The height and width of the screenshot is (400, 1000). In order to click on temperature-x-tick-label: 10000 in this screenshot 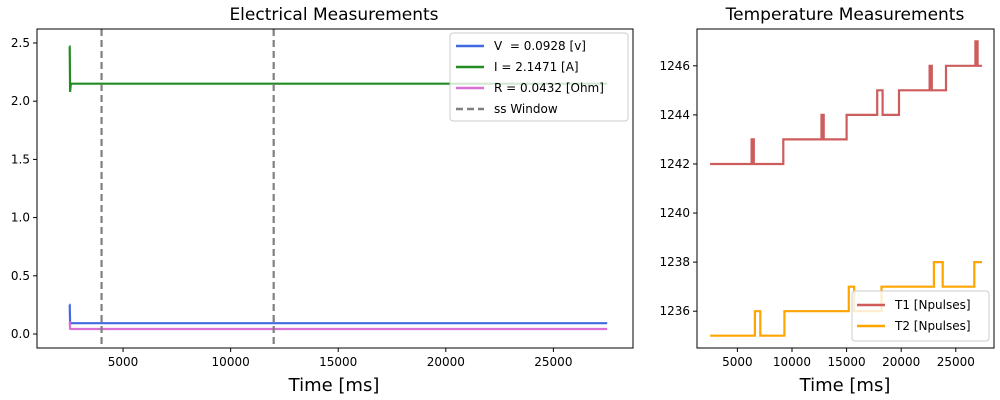, I will do `click(792, 362)`.